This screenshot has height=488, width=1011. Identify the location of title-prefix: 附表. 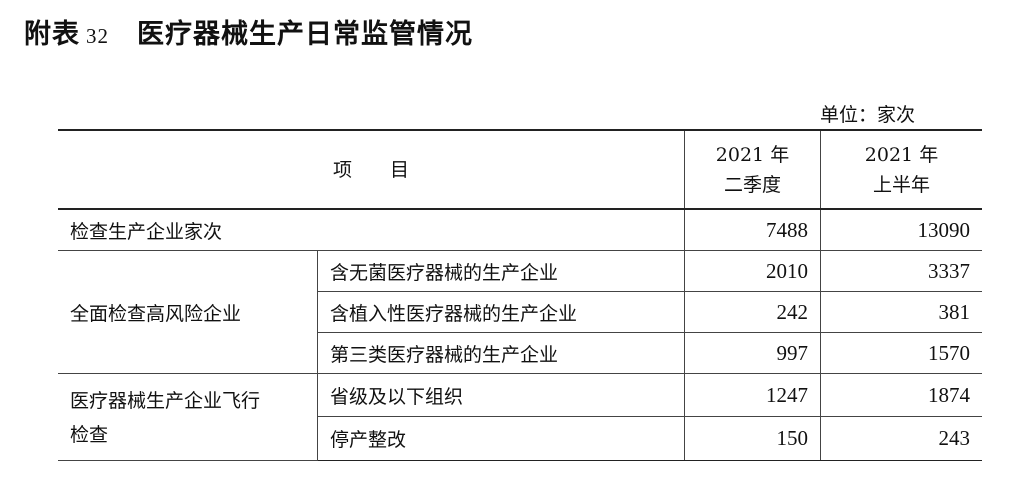
(52, 34).